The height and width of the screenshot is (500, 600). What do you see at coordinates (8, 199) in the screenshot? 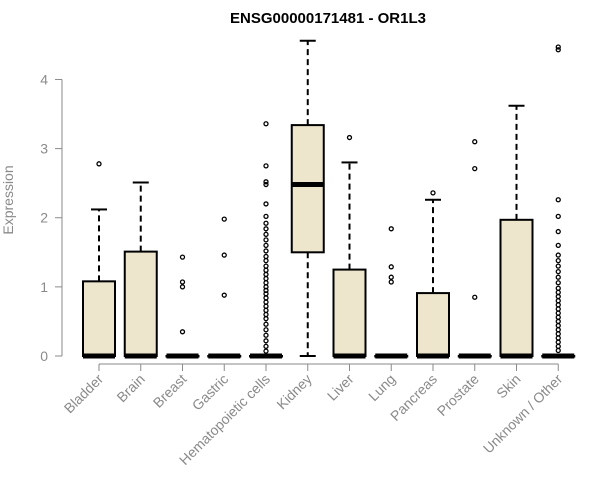
I see `y-axis-label: Expression` at bounding box center [8, 199].